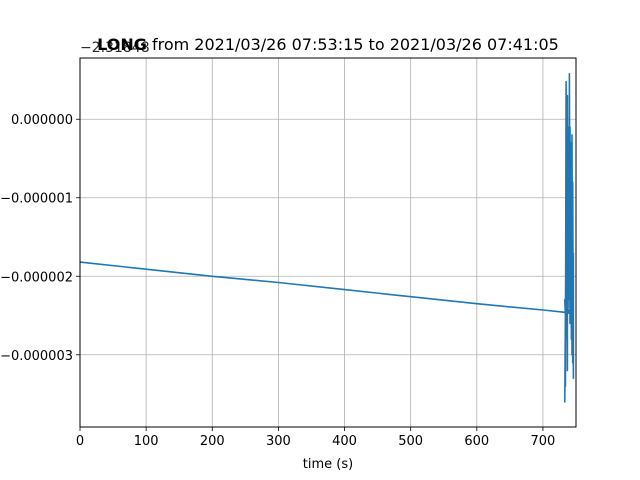 Image resolution: width=640 pixels, height=480 pixels. Describe the element at coordinates (80, 441) in the screenshot. I see `x-tick-label: 0` at that location.